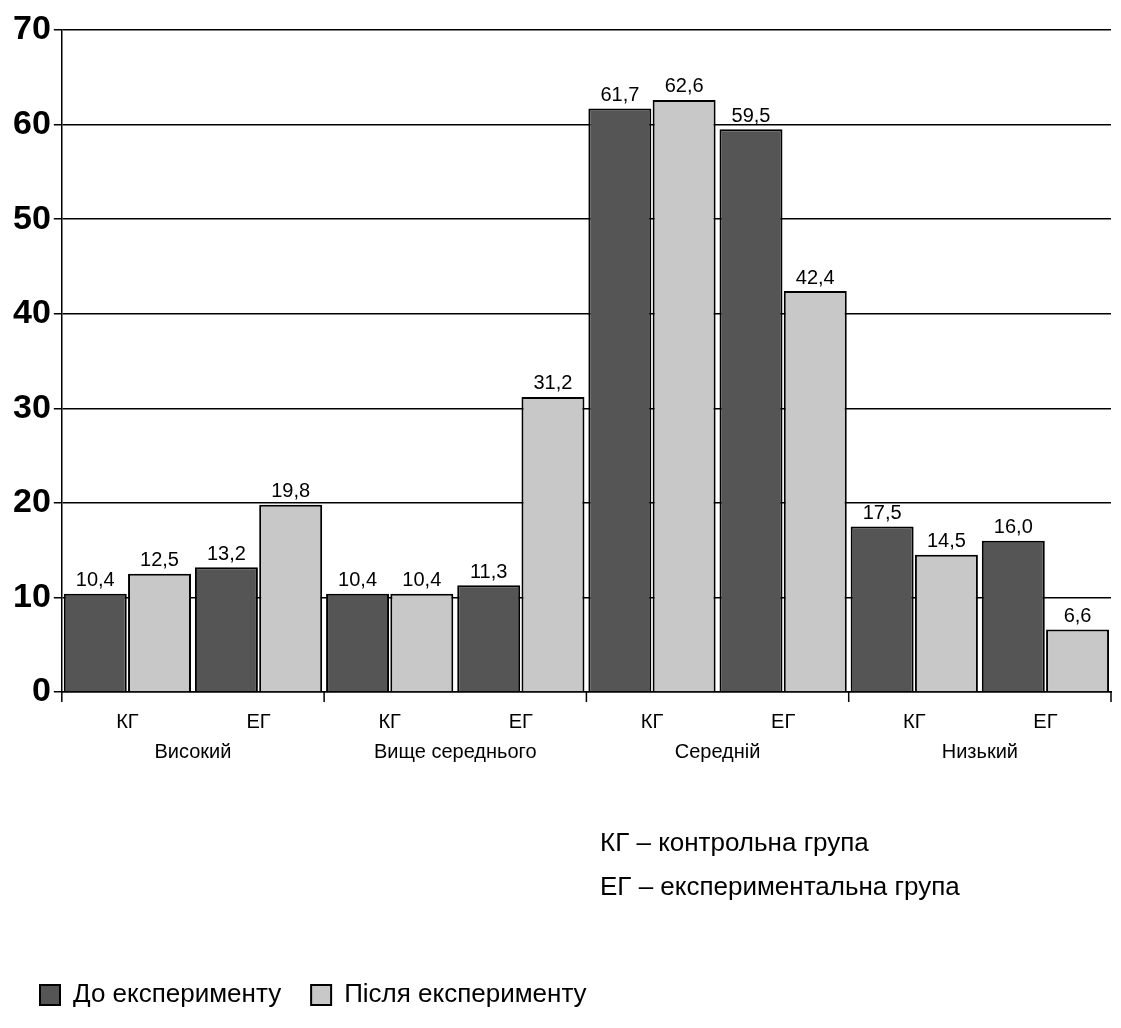 Image resolution: width=1121 pixels, height=1028 pixels. Describe the element at coordinates (980, 750) in the screenshot. I see `text: Низький` at that location.